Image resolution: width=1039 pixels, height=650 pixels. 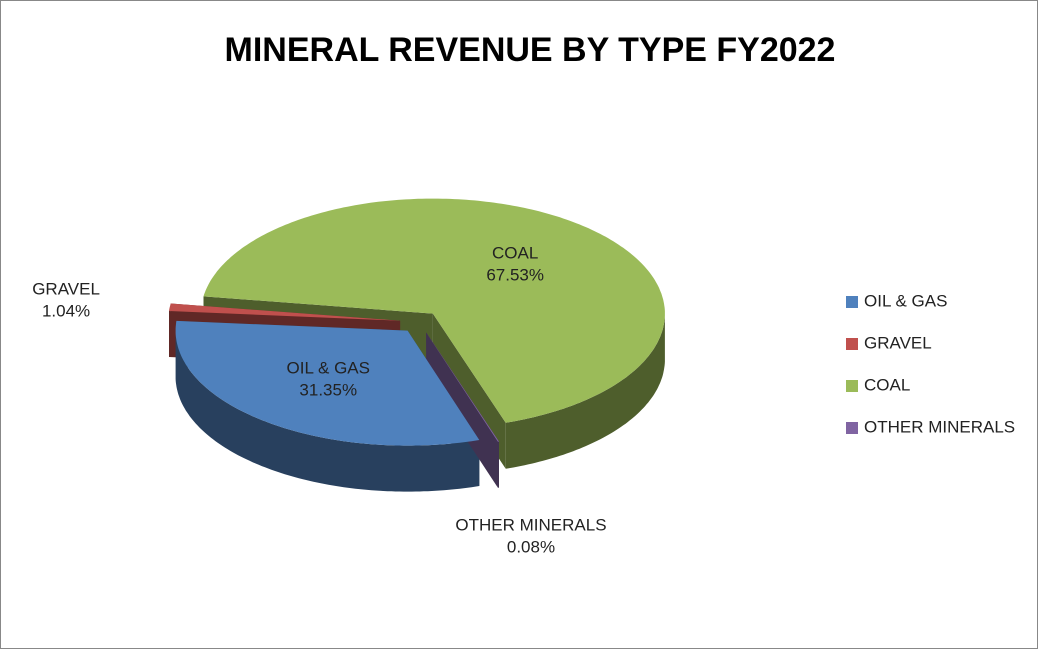 I want to click on slice-side, so click(x=462, y=410).